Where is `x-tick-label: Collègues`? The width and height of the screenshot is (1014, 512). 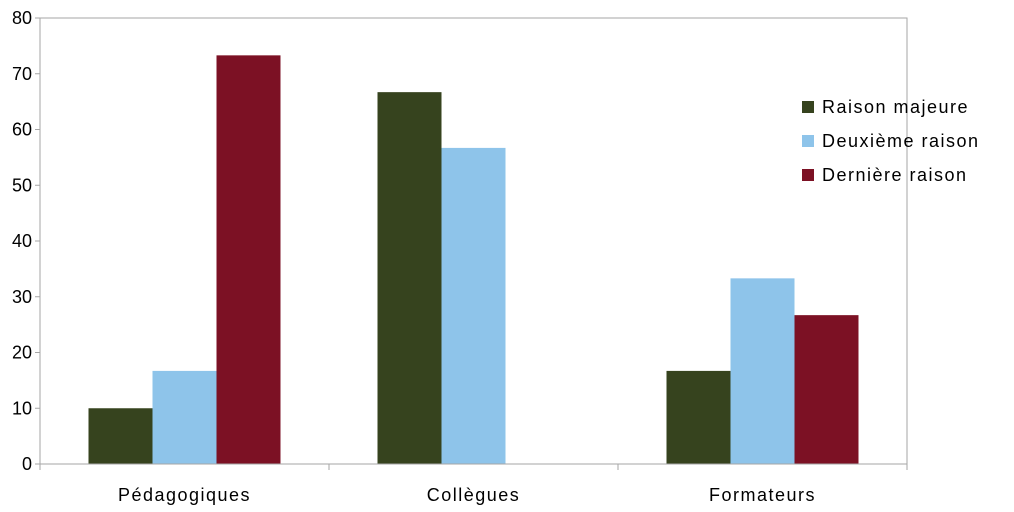
x-tick-label: Collègues is located at coordinates (474, 495).